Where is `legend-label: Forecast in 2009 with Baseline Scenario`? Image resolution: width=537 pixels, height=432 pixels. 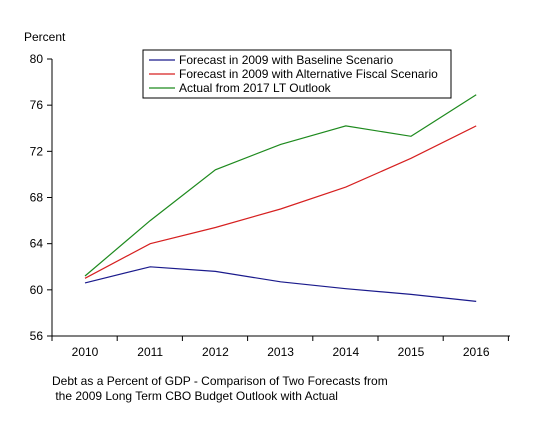
legend-label: Forecast in 2009 with Baseline Scenario is located at coordinates (286, 60).